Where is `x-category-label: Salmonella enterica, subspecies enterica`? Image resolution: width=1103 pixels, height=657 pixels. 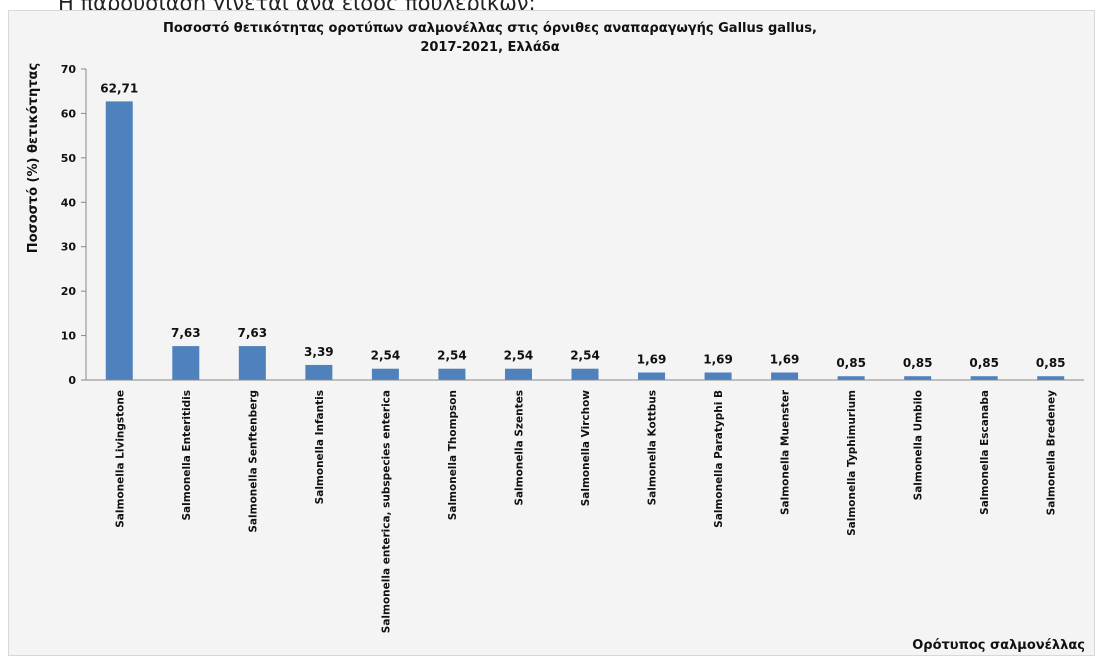
x-category-label: Salmonella enterica, subspecies enterica is located at coordinates (386, 511).